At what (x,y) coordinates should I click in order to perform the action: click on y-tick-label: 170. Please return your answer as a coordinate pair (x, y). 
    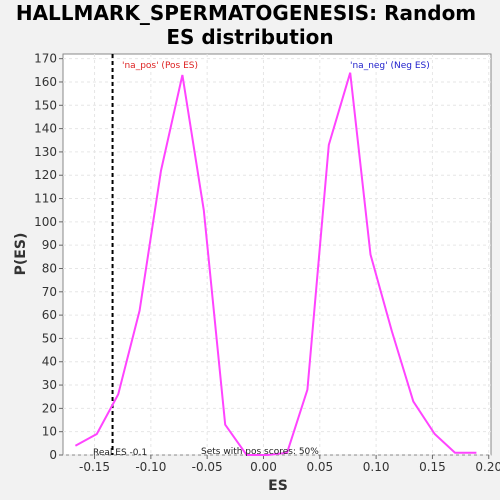
    Looking at the image, I should click on (45, 59).